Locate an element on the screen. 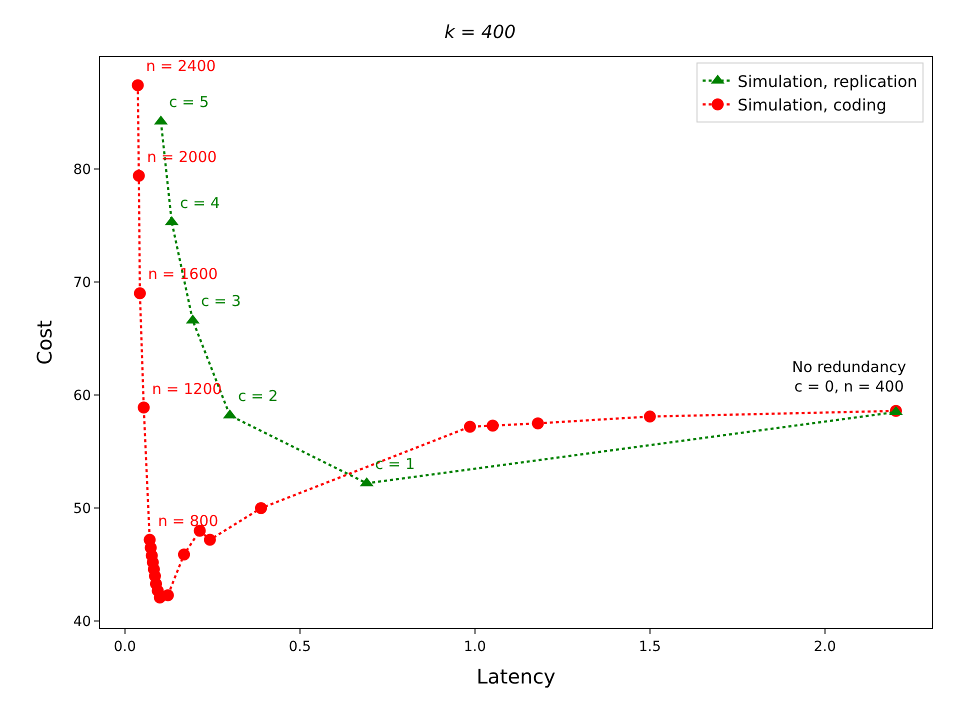  legend-label: Simulation, replication is located at coordinates (828, 81).